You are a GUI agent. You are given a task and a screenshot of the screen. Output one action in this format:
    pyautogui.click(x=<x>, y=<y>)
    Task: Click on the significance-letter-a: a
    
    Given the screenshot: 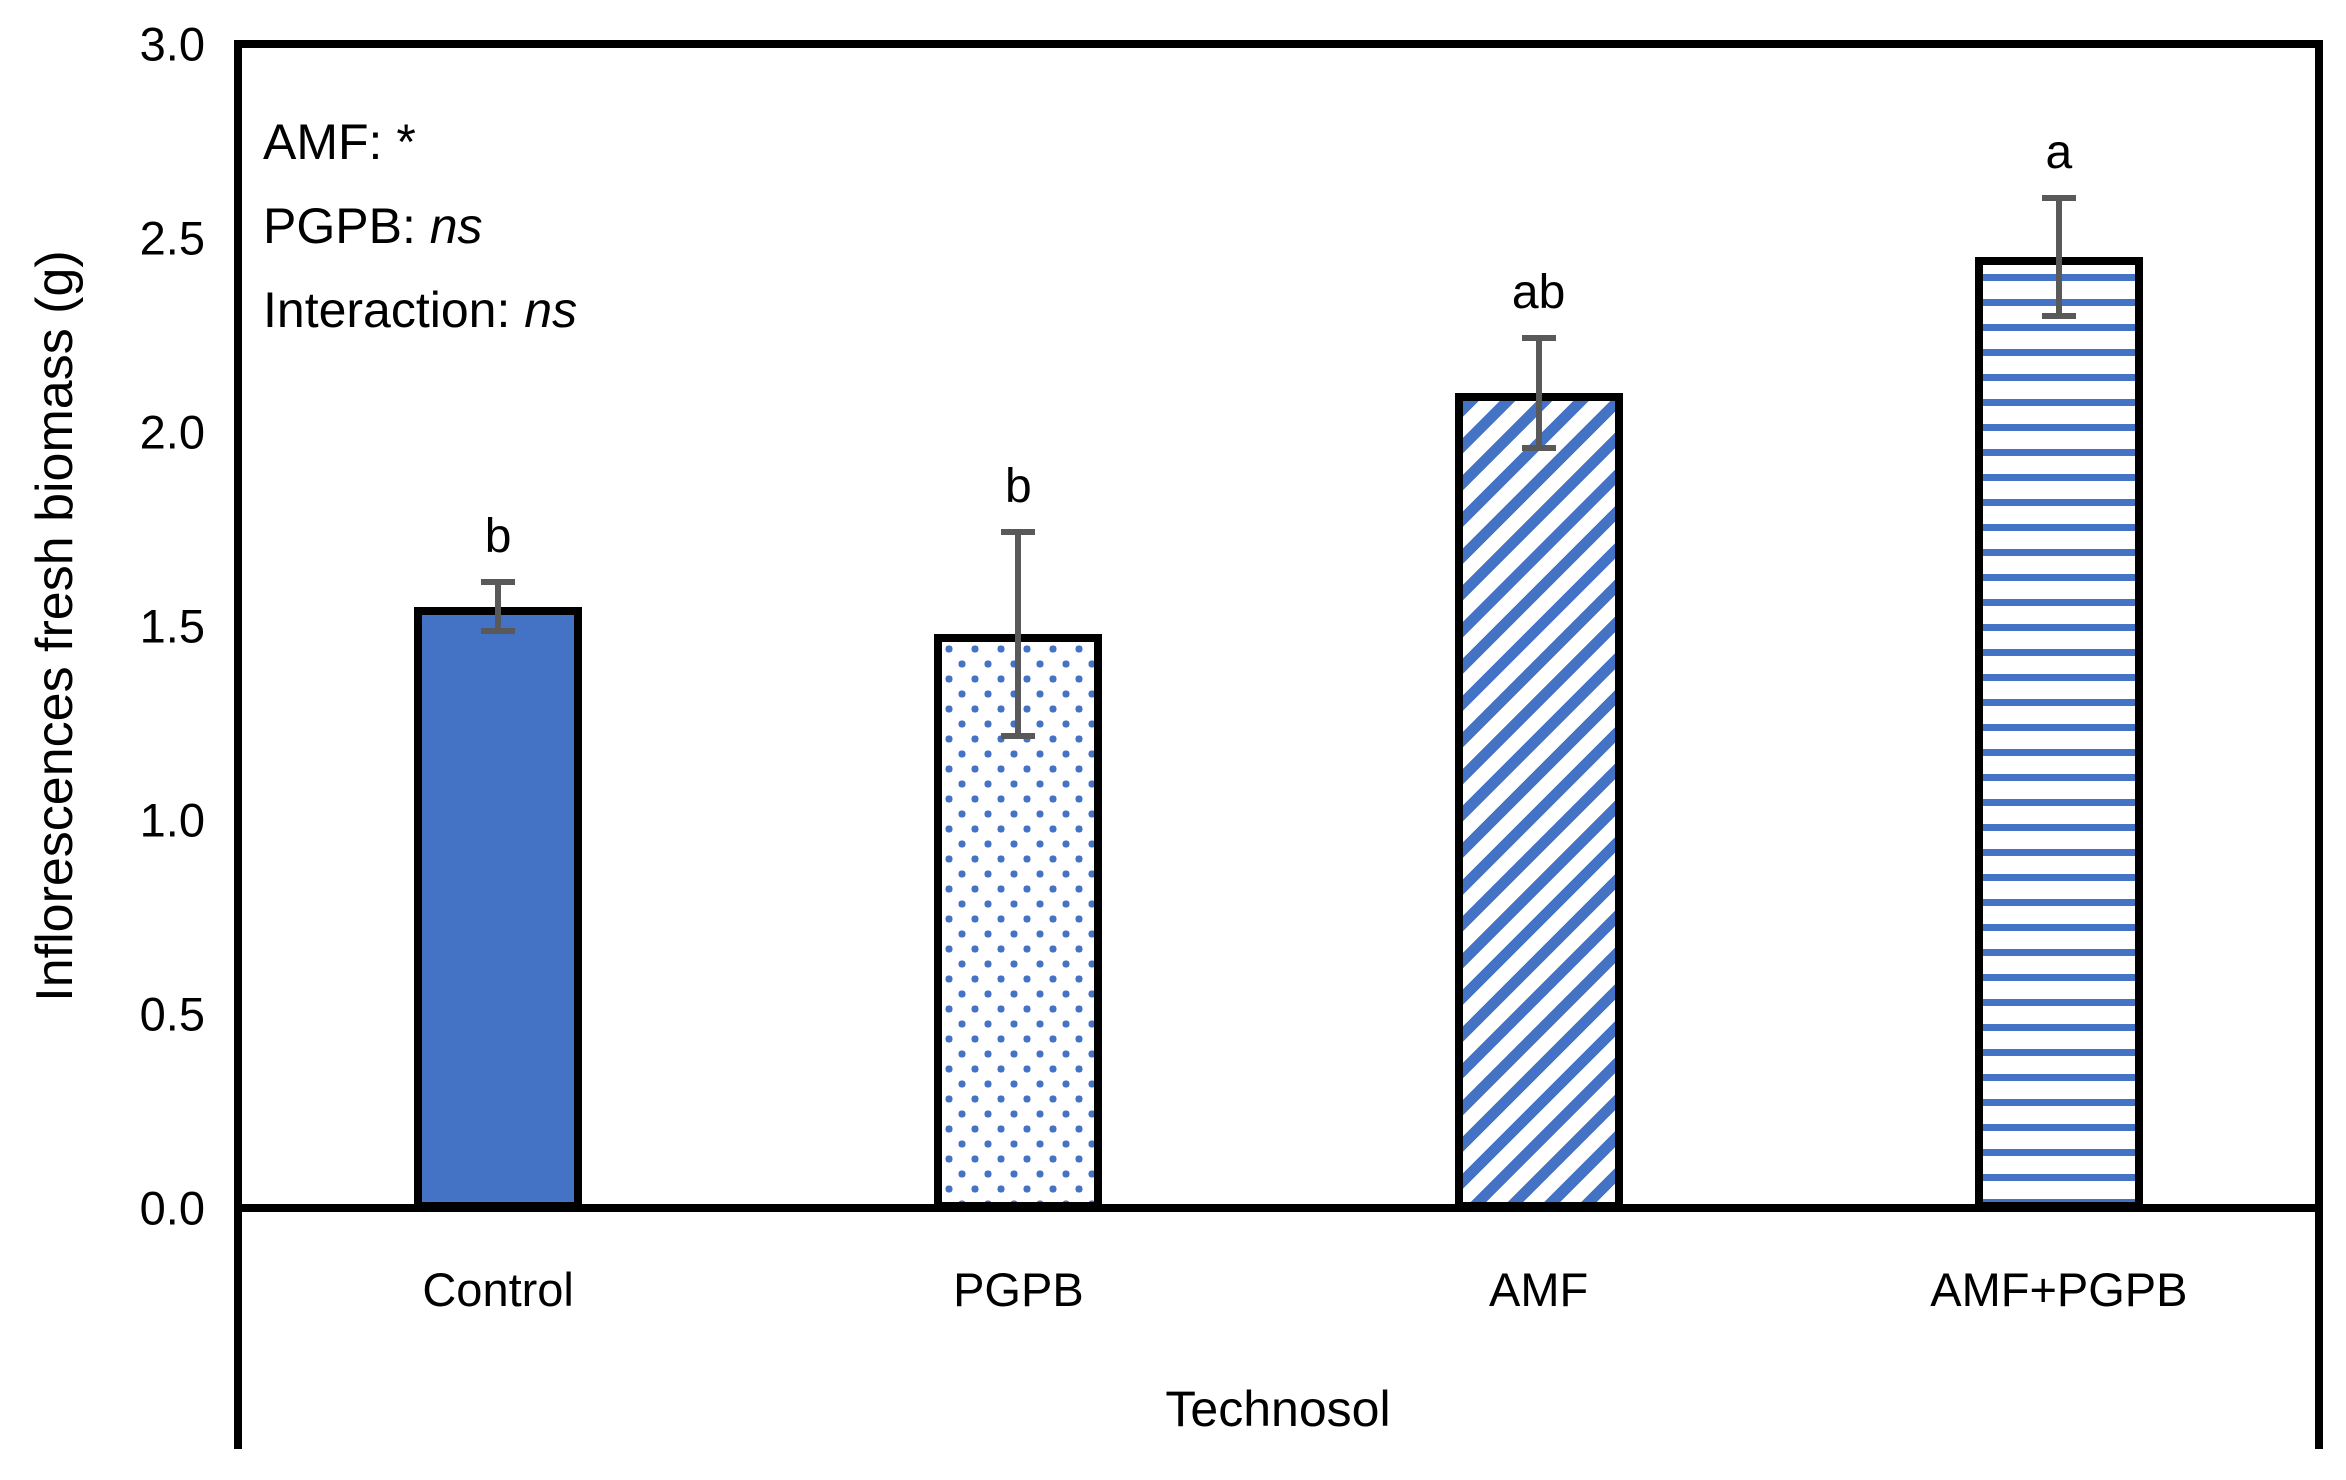 What is the action you would take?
    pyautogui.click(x=2059, y=153)
    